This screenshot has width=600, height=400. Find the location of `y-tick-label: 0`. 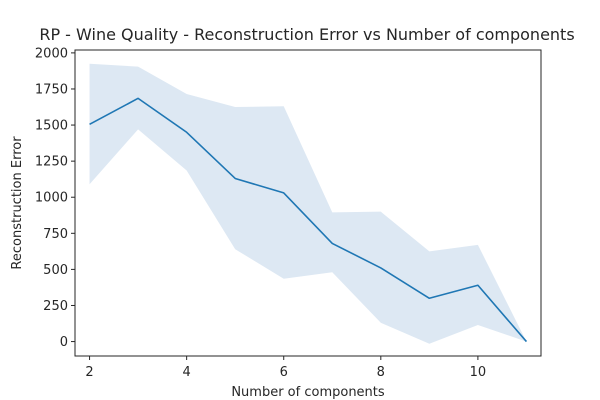

y-tick-label: 0 is located at coordinates (64, 342).